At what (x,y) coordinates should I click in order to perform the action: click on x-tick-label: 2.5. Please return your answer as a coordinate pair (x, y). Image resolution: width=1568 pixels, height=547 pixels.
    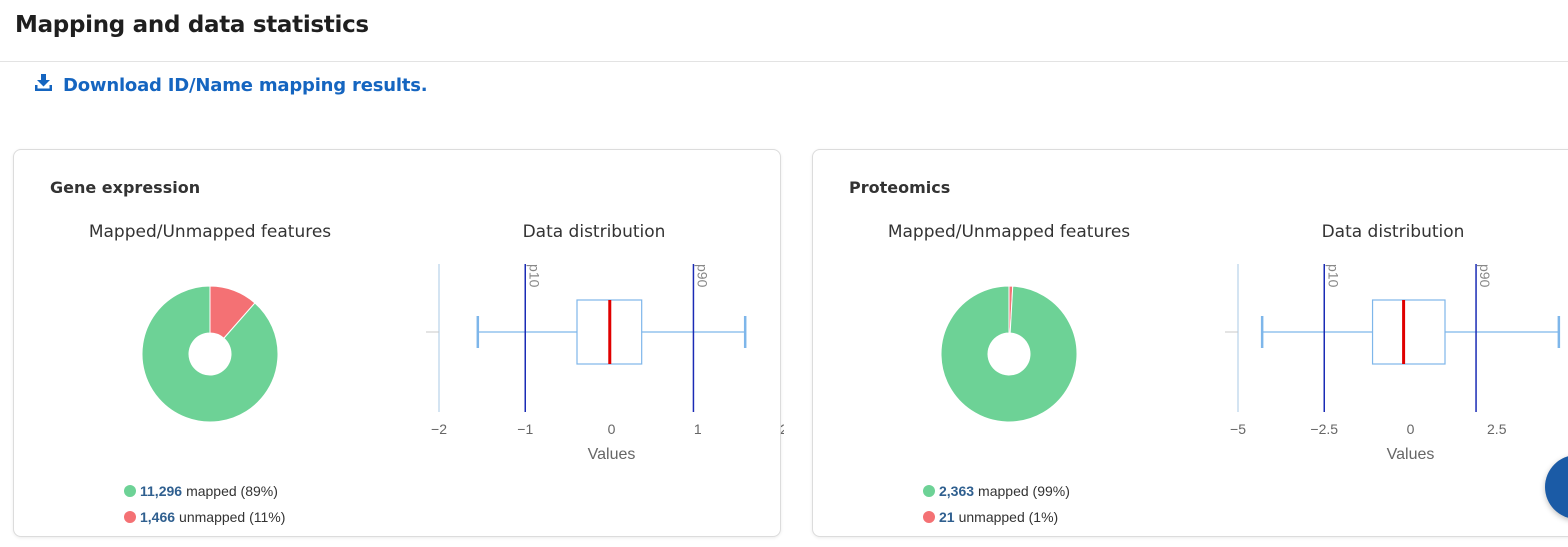
    Looking at the image, I should click on (1497, 429).